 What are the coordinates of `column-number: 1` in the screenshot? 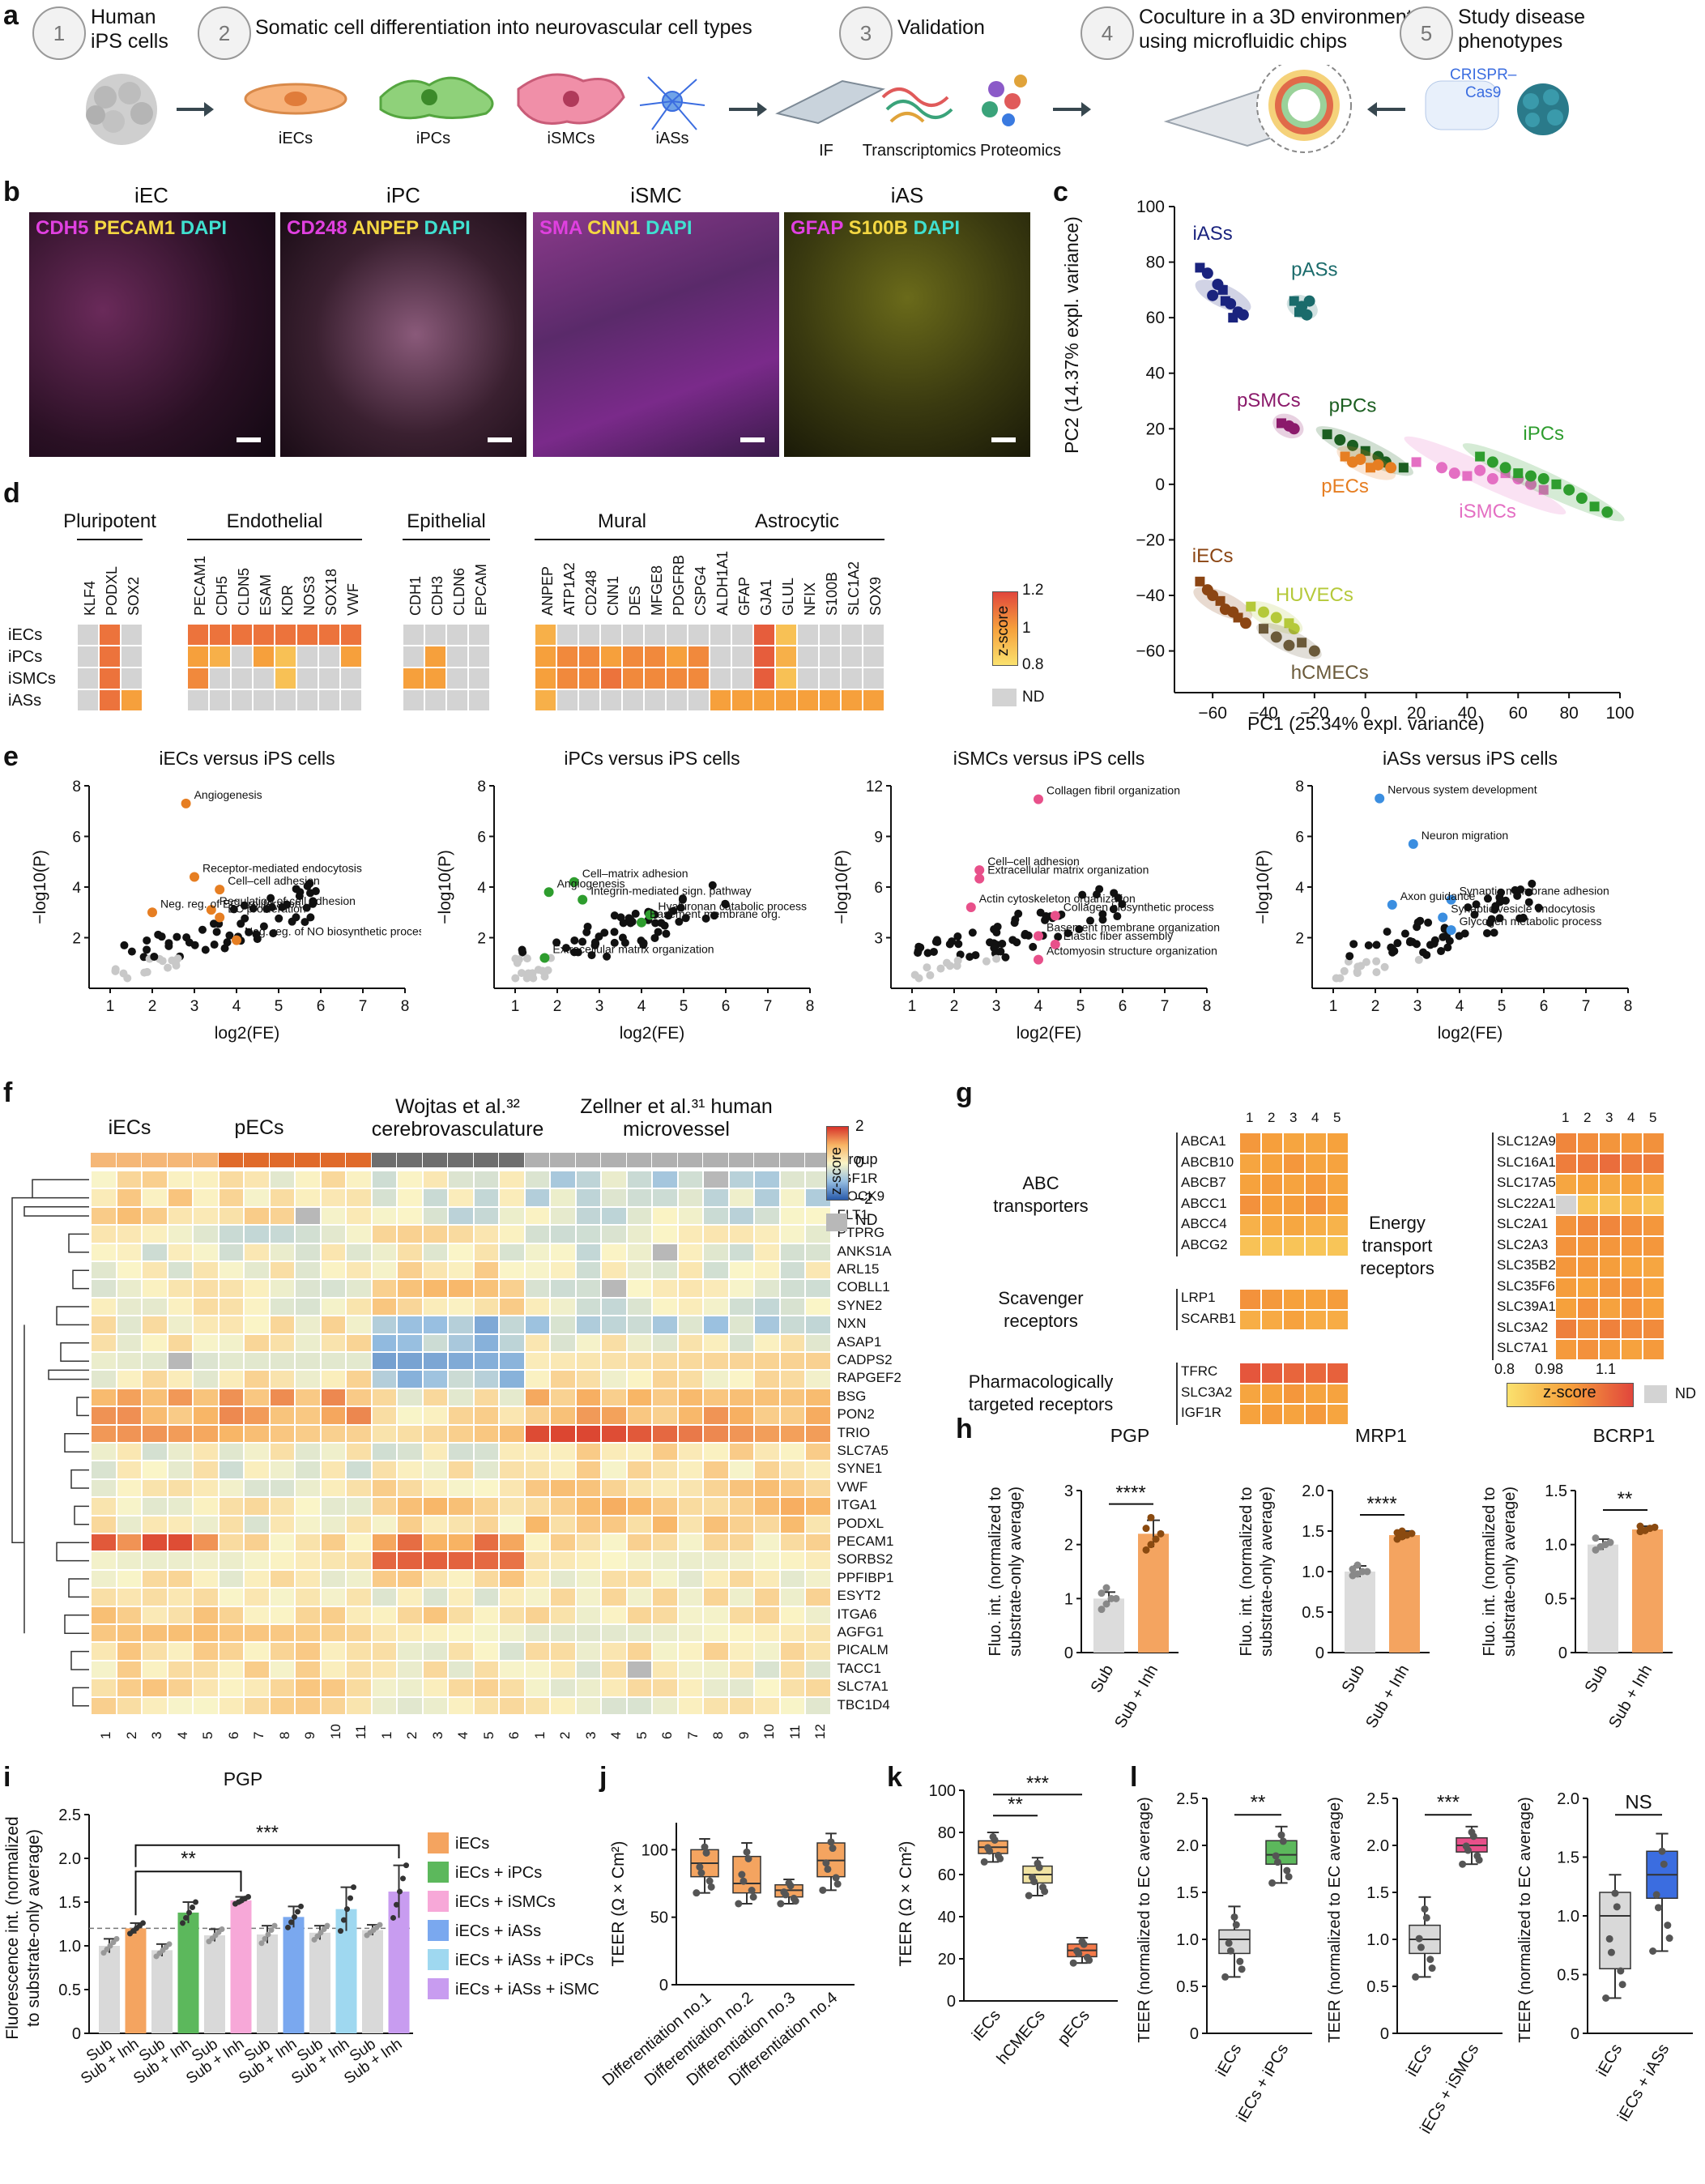 It's located at (540, 1735).